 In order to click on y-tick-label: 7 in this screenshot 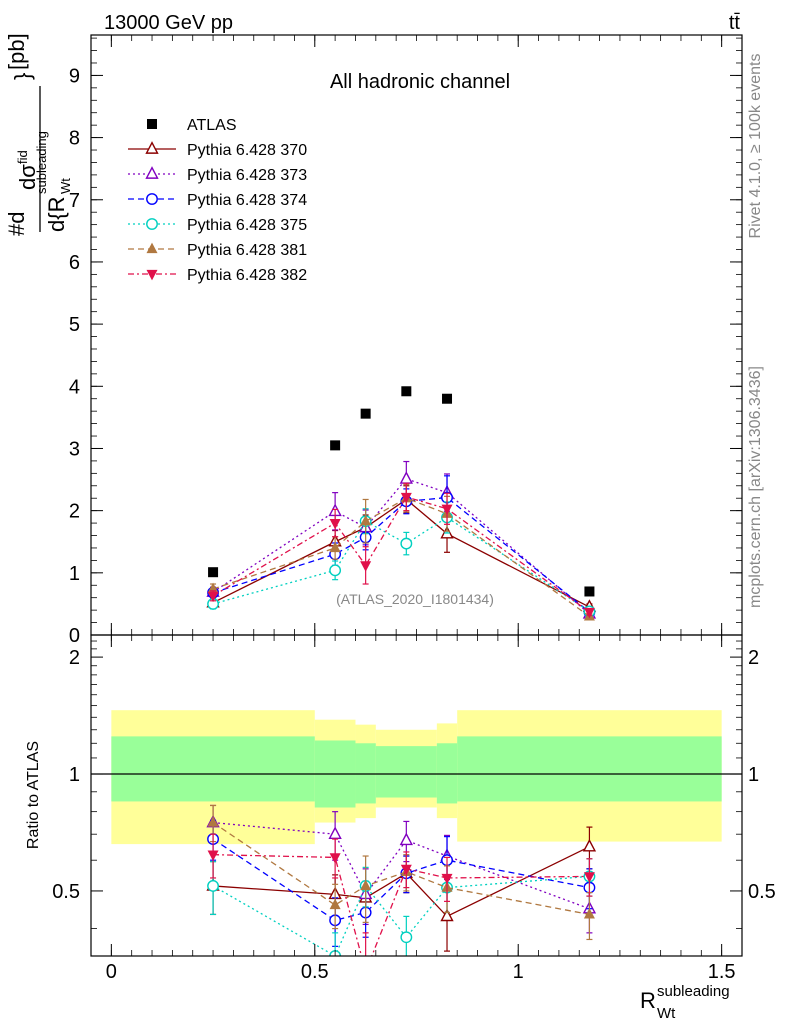, I will do `click(74, 201)`.